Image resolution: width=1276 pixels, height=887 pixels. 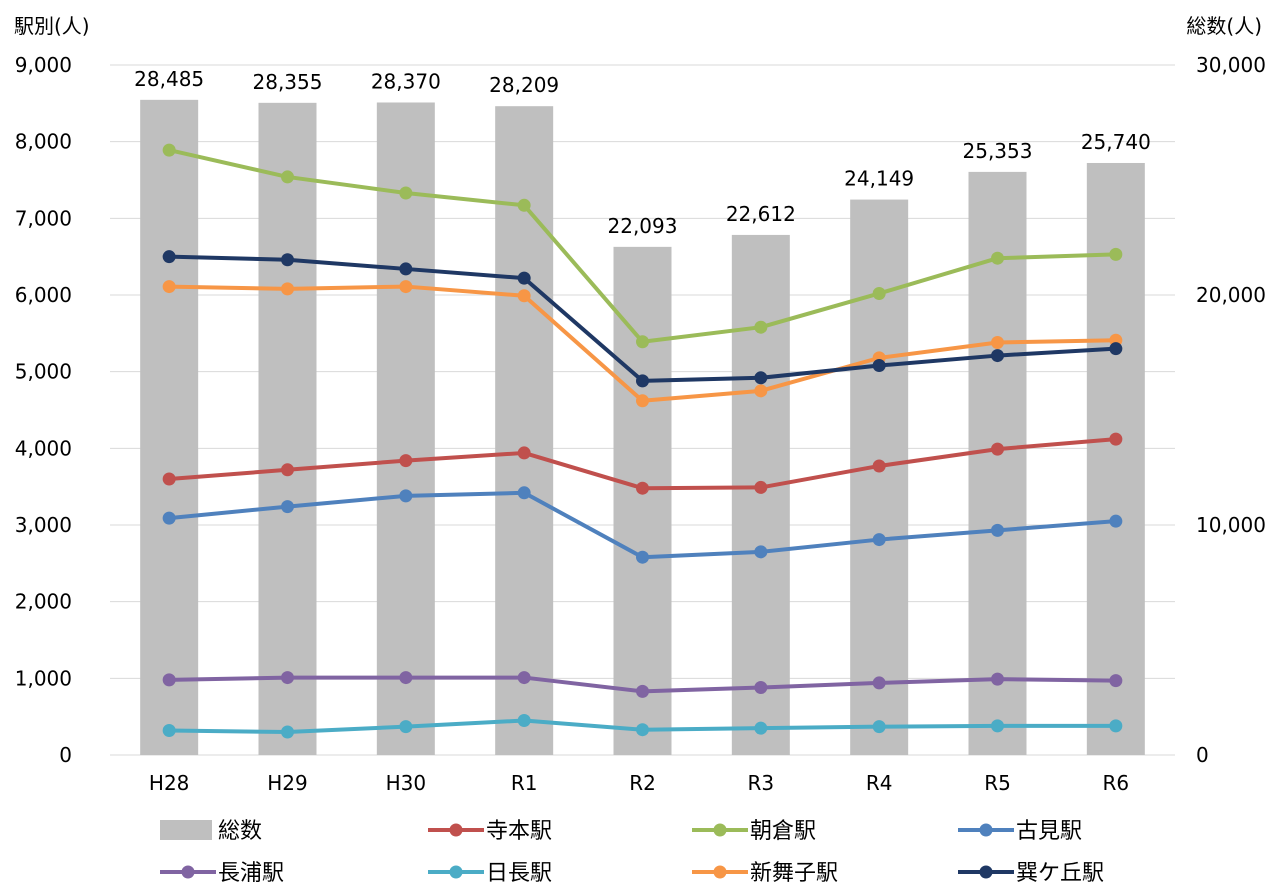 I want to click on bar-R2, so click(x=642, y=500).